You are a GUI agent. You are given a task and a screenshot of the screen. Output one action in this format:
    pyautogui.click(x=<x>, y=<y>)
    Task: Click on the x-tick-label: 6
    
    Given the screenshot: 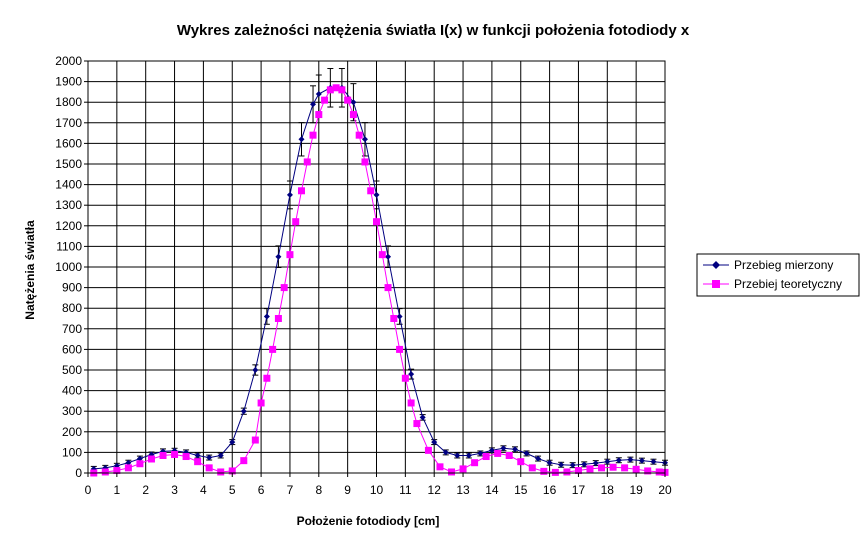 What is the action you would take?
    pyautogui.click(x=261, y=490)
    